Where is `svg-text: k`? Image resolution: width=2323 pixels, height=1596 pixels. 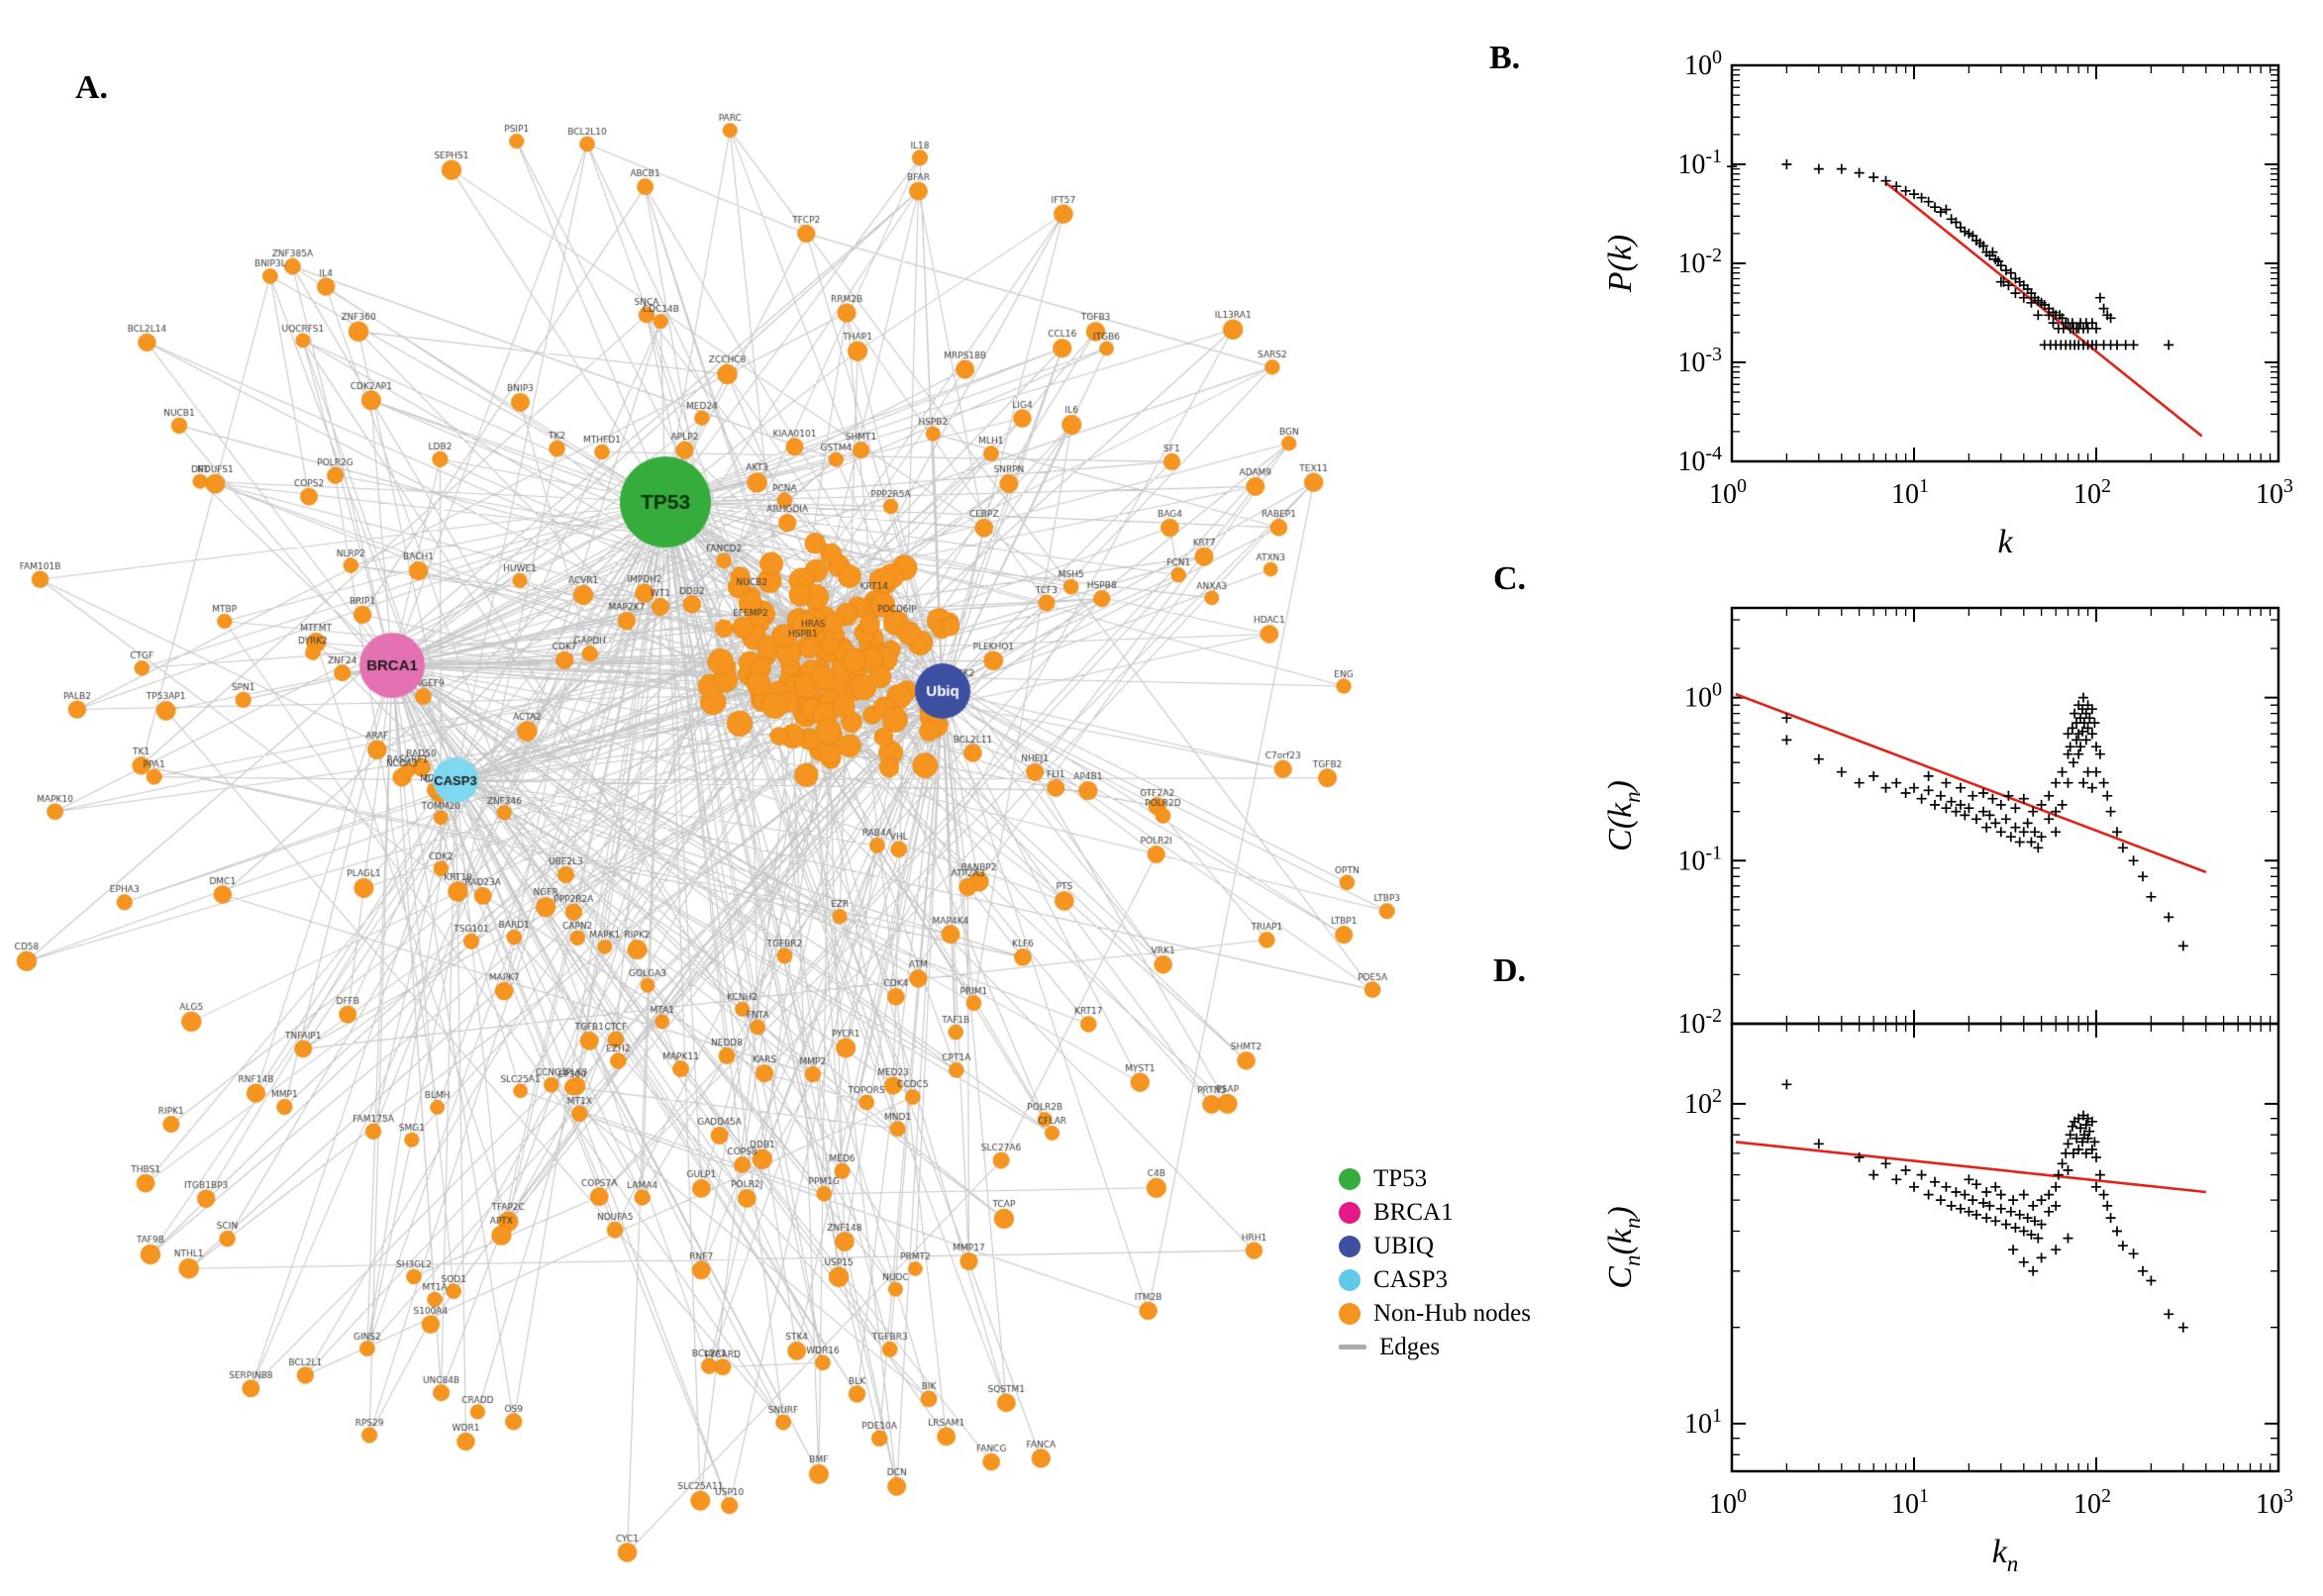 svg-text: k is located at coordinates (2005, 542).